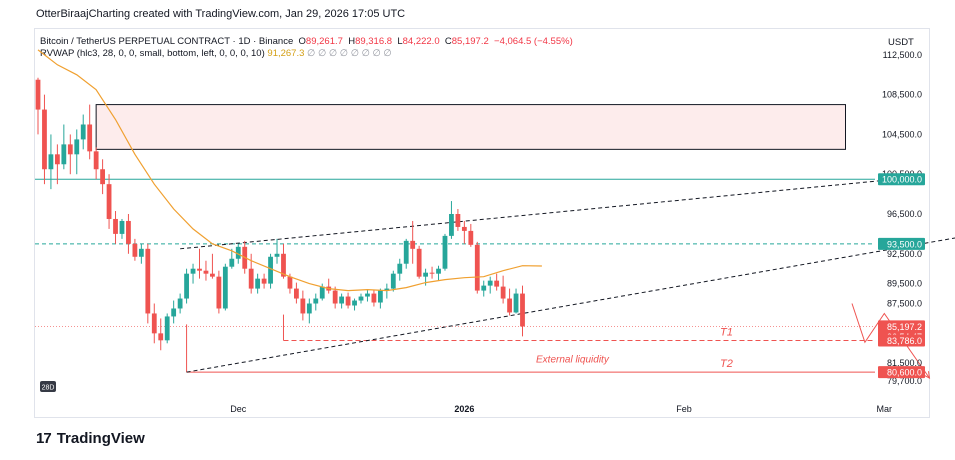  Describe the element at coordinates (684, 409) in the screenshot. I see `x-tick-label: Feb` at that location.